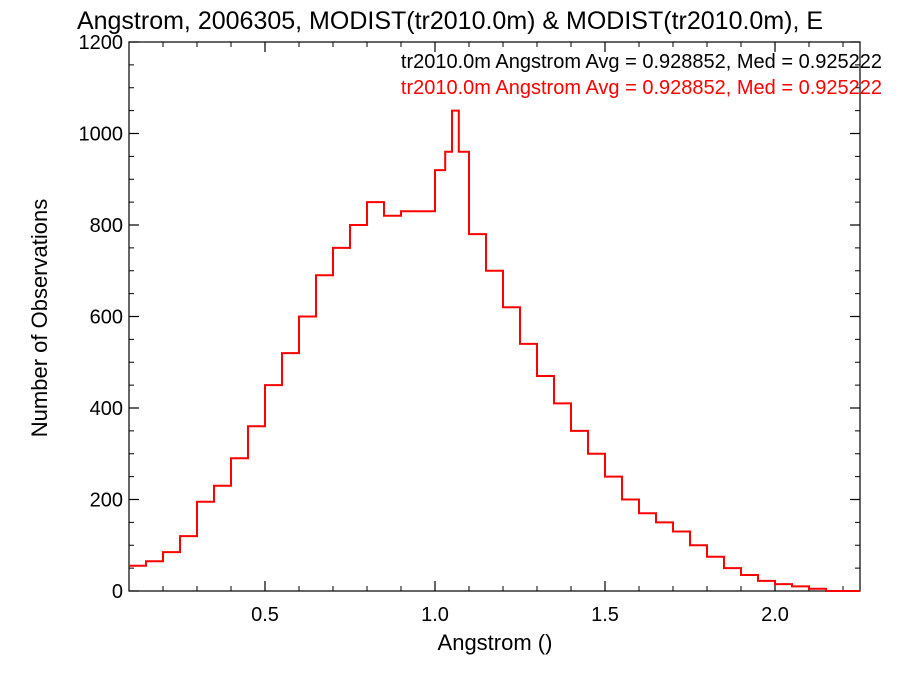  What do you see at coordinates (265, 615) in the screenshot?
I see `x-tick-label: 0.5` at bounding box center [265, 615].